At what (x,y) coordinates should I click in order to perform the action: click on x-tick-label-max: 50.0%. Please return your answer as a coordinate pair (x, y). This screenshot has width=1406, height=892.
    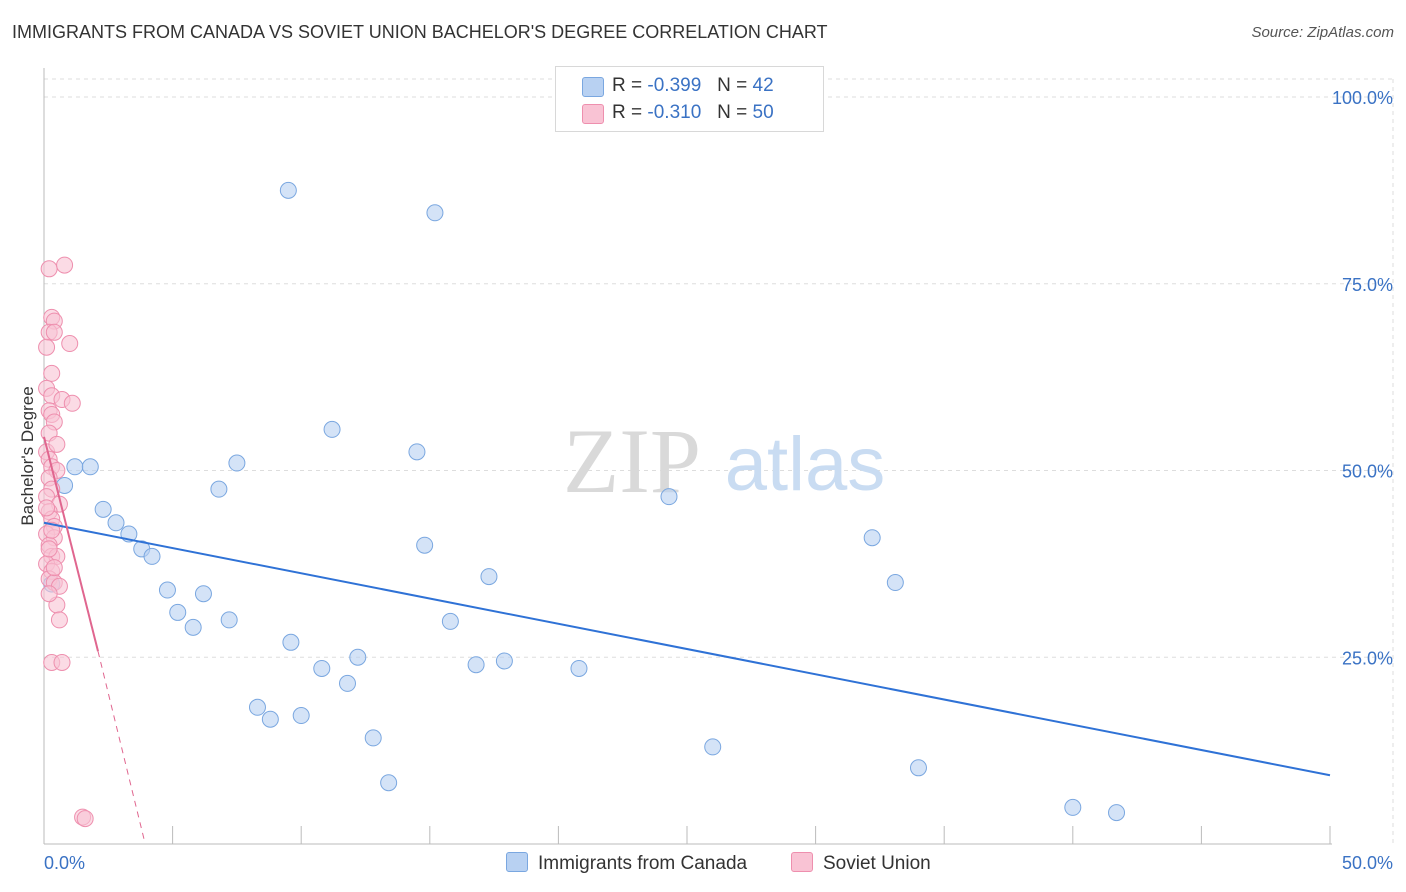
    Looking at the image, I should click on (1367, 863).